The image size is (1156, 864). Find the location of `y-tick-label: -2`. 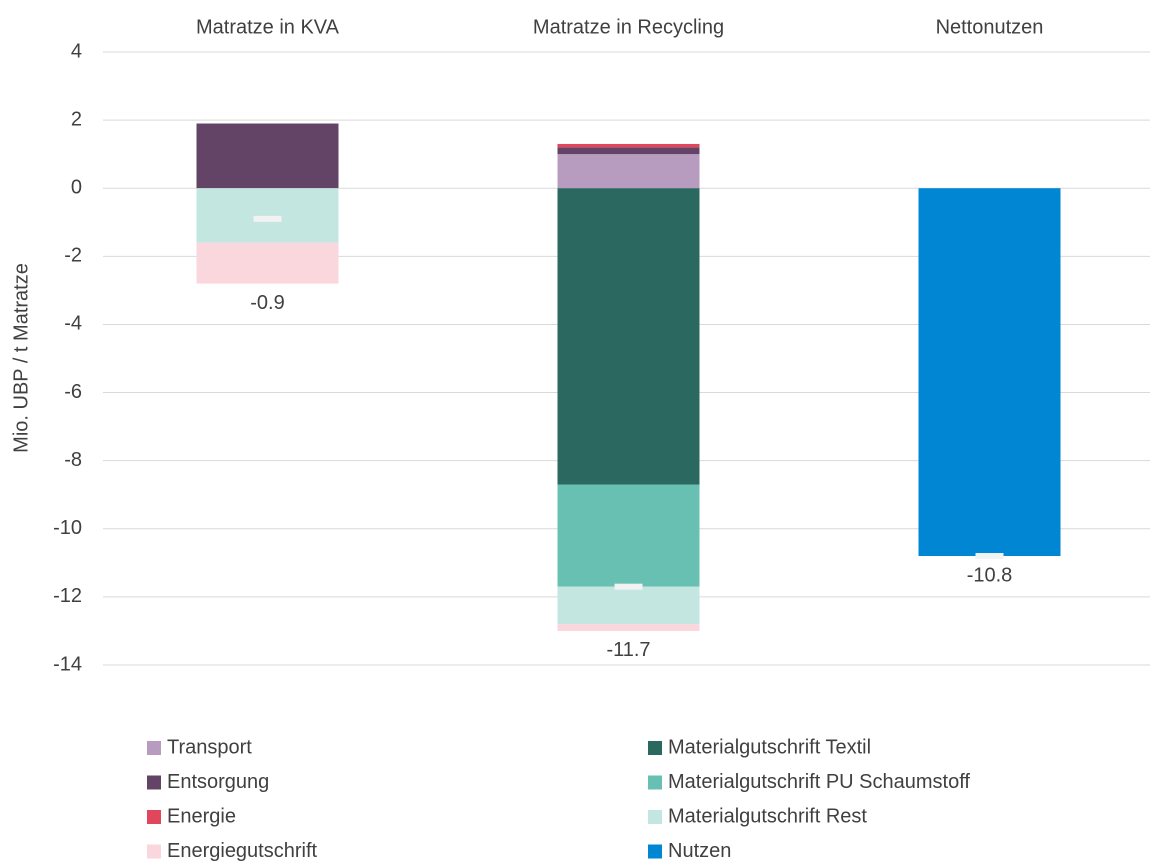

y-tick-label: -2 is located at coordinates (73, 256).